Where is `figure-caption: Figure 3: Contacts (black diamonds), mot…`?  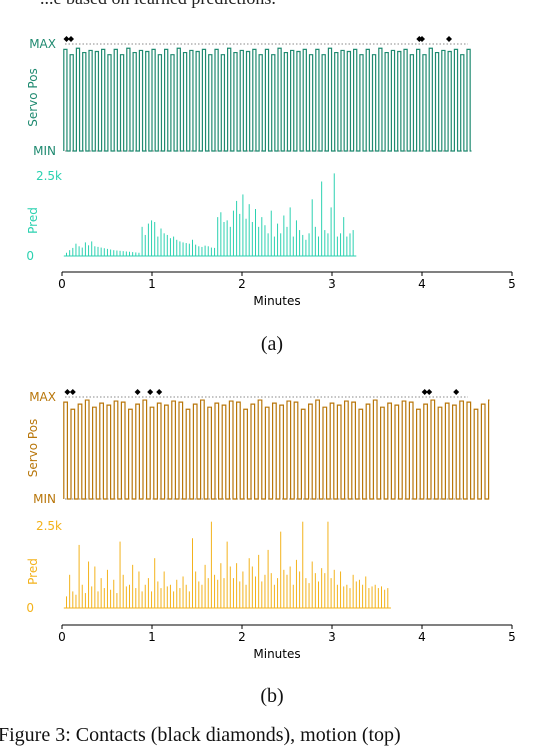 figure-caption: Figure 3: Contacts (black diamonds), mot… is located at coordinates (200, 735).